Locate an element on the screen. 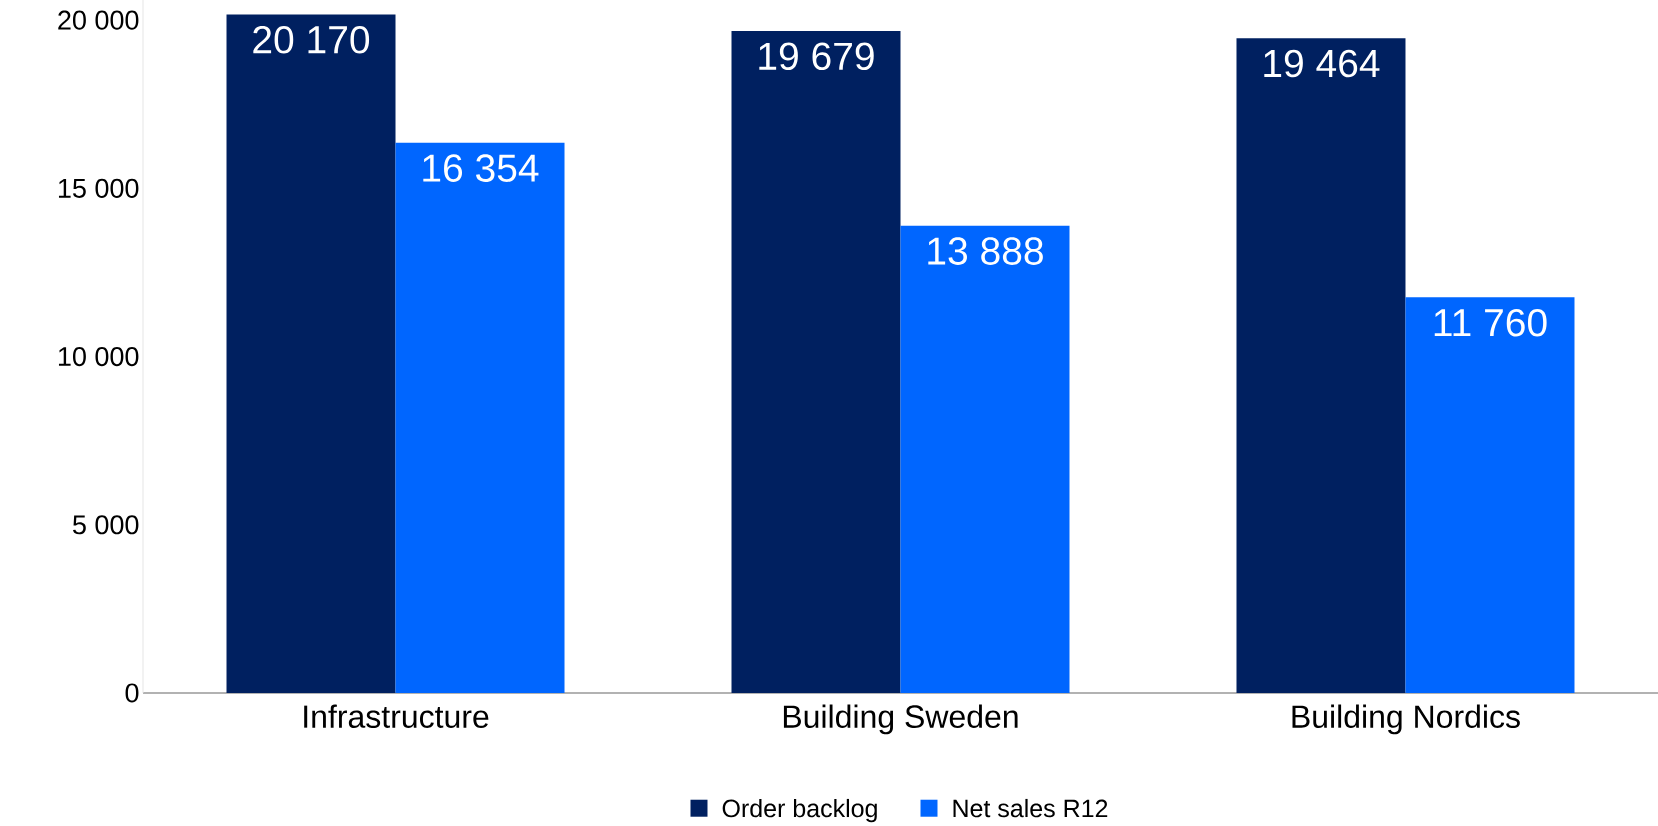  data-label: 19 679 is located at coordinates (816, 56).